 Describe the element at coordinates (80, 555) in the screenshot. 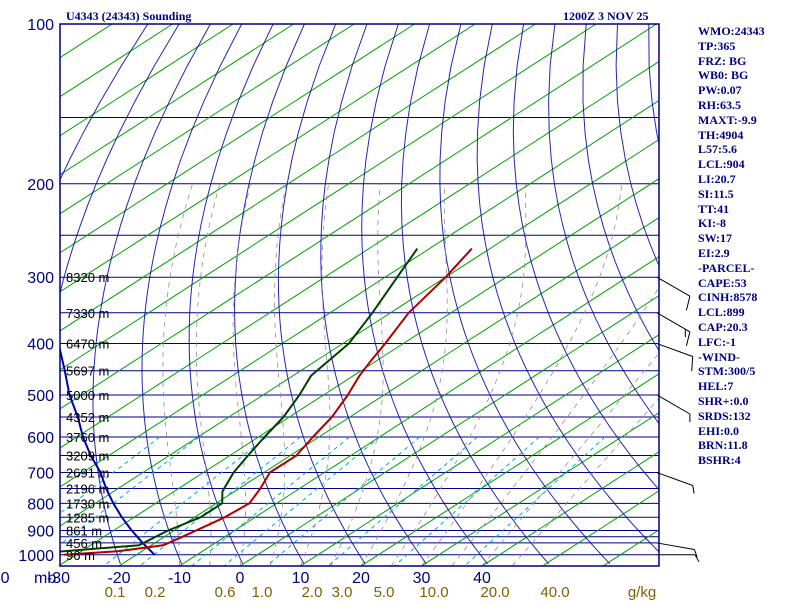

I see `height-label: 96 m` at that location.